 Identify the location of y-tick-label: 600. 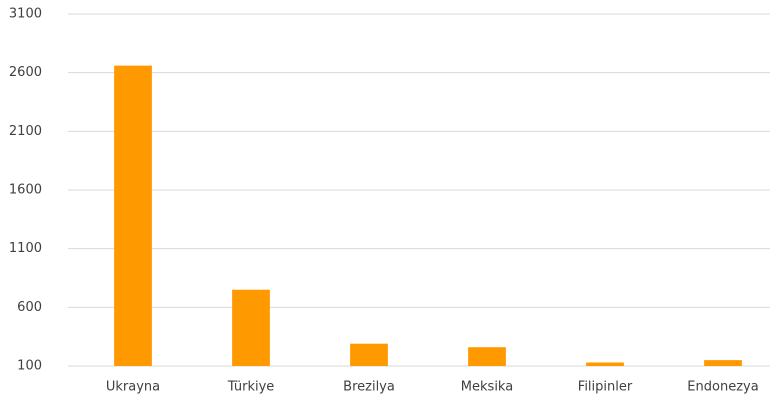
(29, 307).